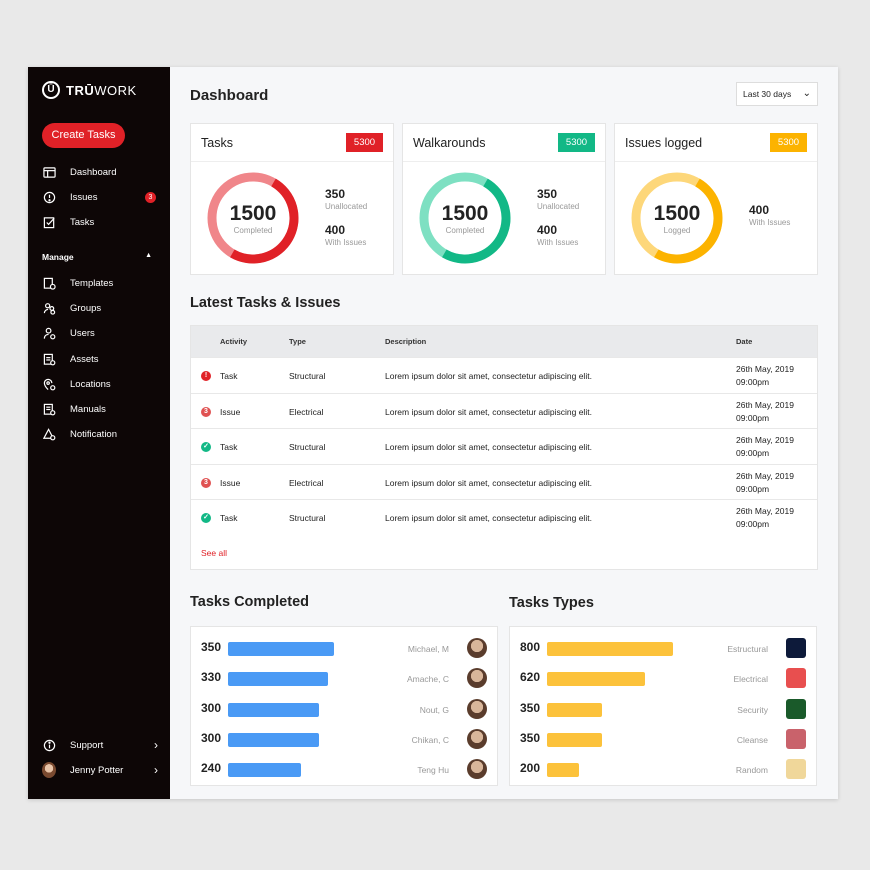 Image resolution: width=870 pixels, height=870 pixels. What do you see at coordinates (229, 95) in the screenshot?
I see `page-title: Dashboard` at bounding box center [229, 95].